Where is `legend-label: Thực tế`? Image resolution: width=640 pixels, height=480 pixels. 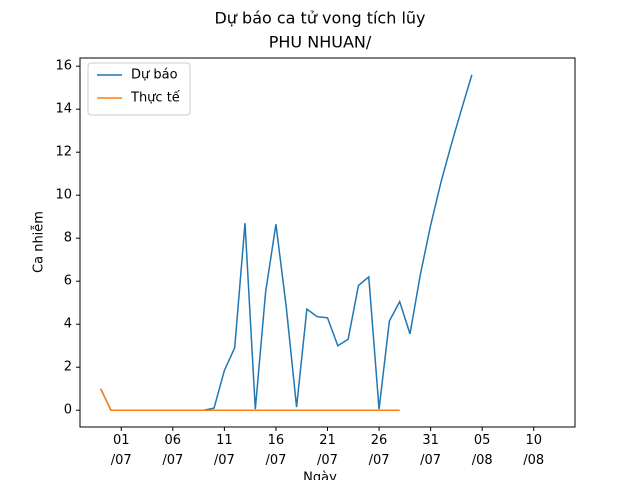 legend-label: Thực tế is located at coordinates (155, 98).